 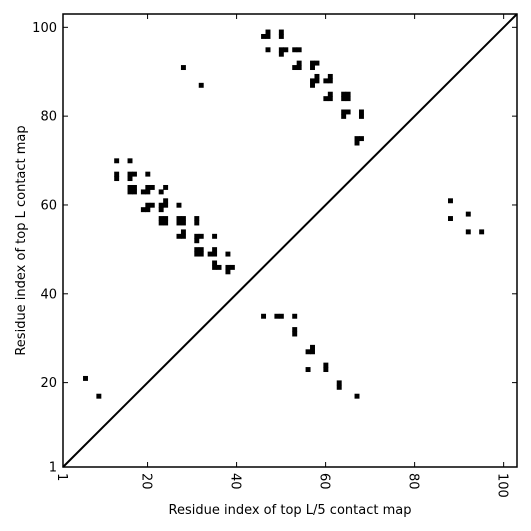 I want to click on x-tick-label: 60, so click(x=324, y=481).